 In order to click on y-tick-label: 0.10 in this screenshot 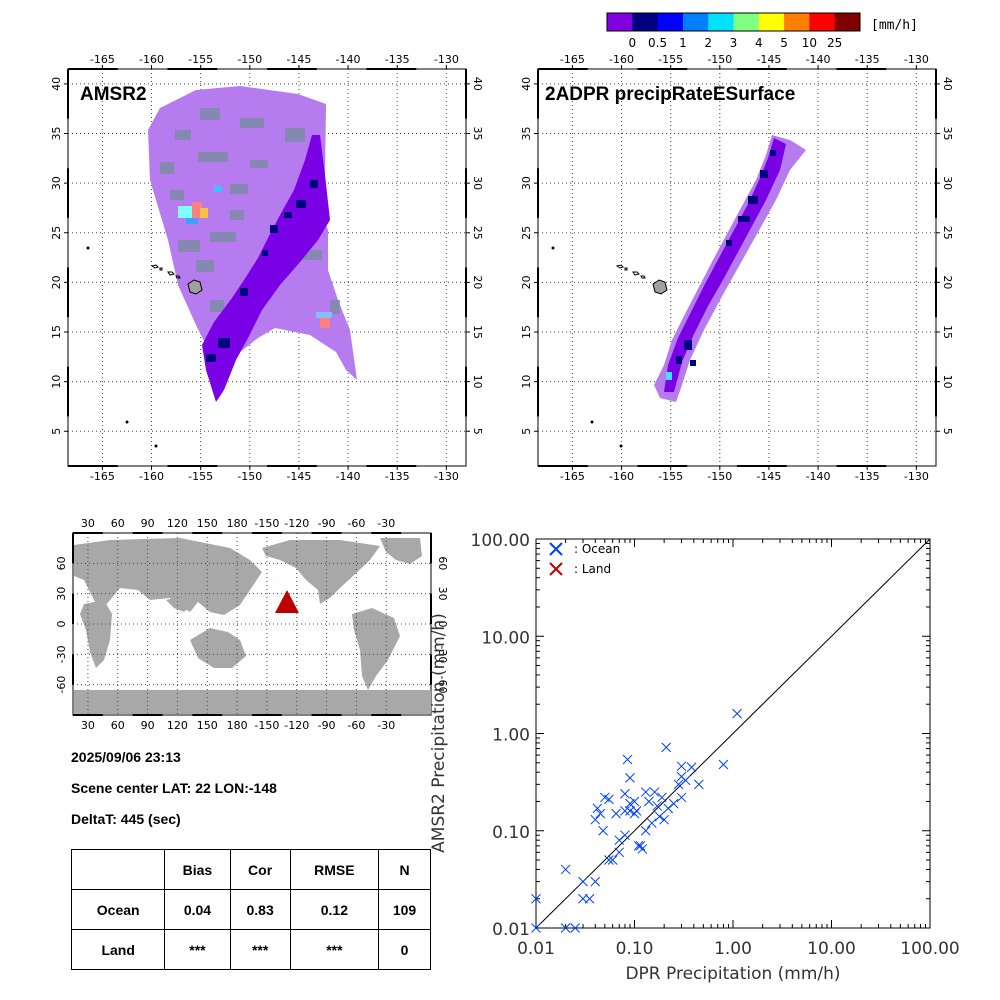, I will do `click(511, 833)`.